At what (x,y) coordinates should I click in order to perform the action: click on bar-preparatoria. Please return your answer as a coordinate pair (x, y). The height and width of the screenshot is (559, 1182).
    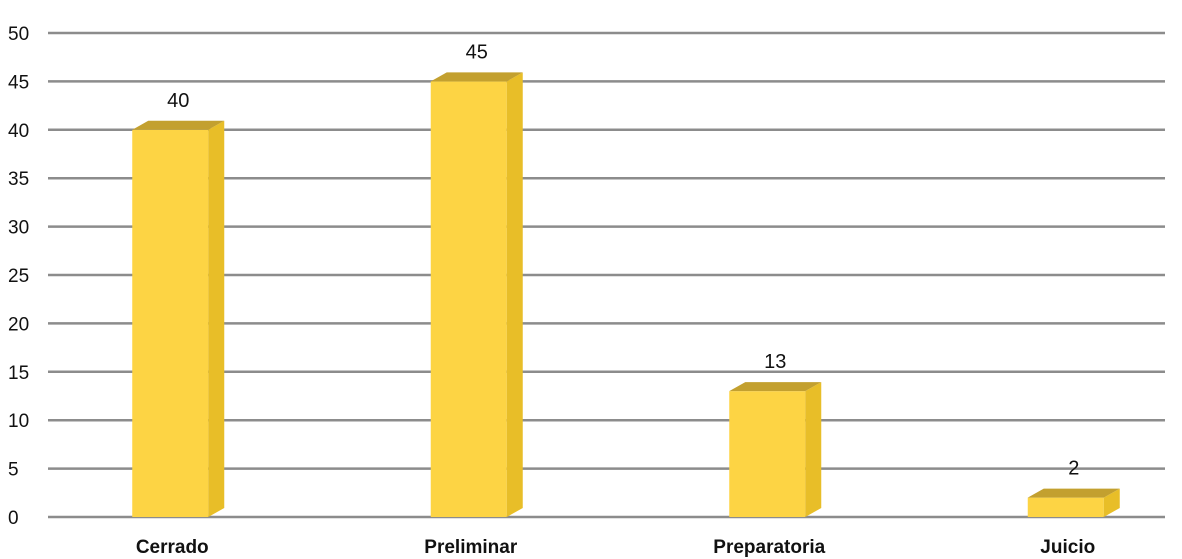
    Looking at the image, I should click on (775, 449).